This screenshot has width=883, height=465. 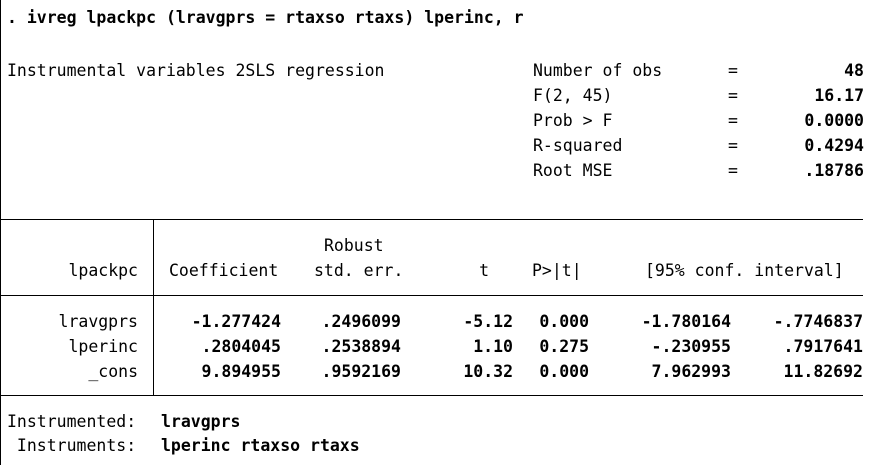 I want to click on header-conf-interval: [95% conf. interval], so click(x=744, y=270).